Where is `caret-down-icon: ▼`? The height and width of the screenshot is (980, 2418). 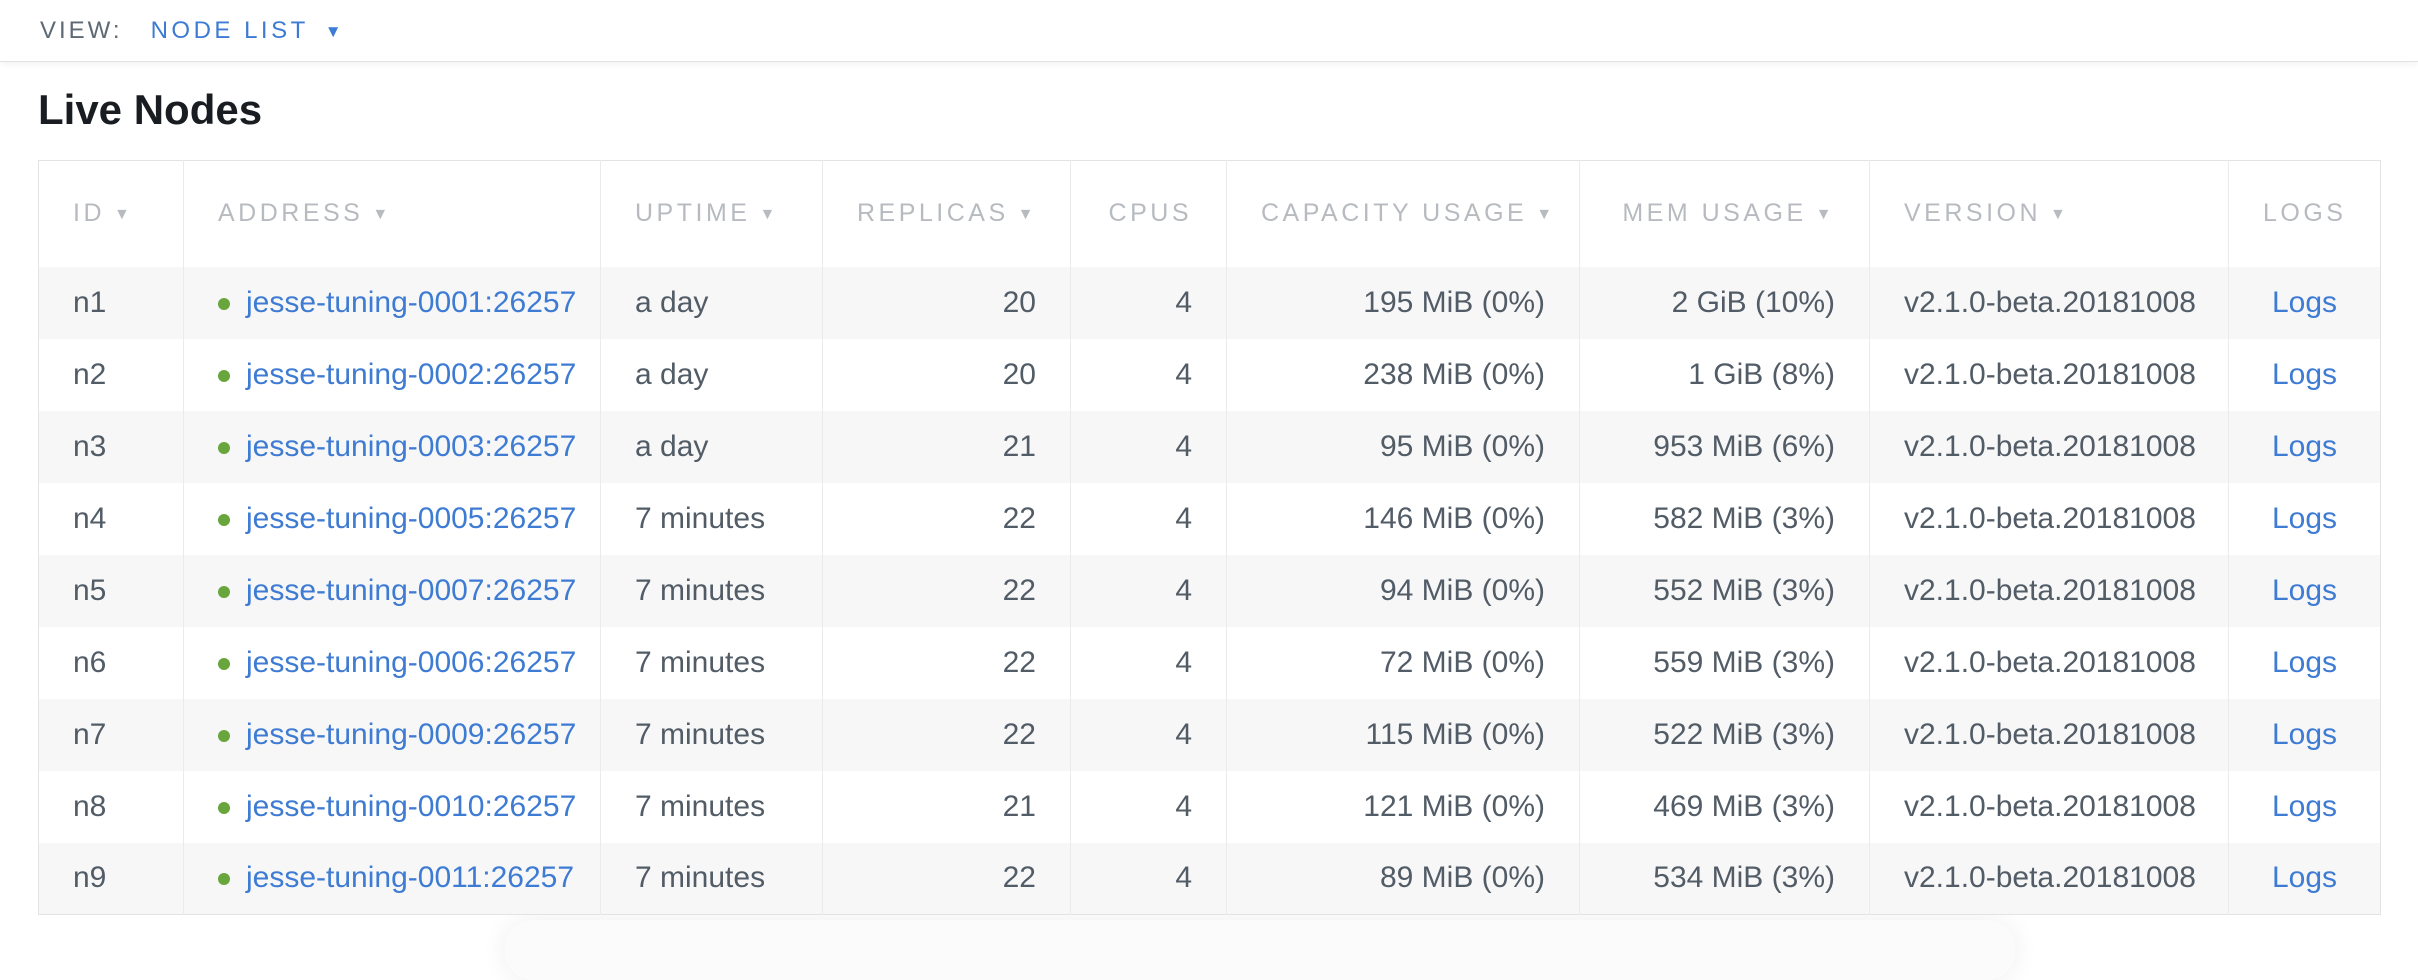
caret-down-icon: ▼ is located at coordinates (335, 31).